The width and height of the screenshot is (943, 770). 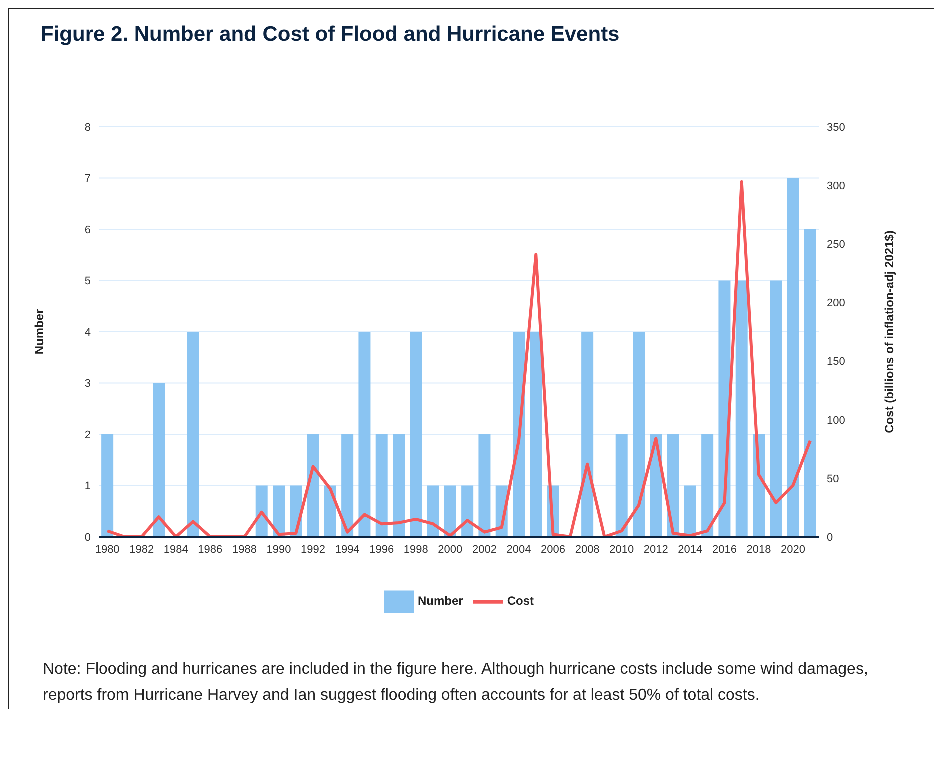 I want to click on x-tick-label: 2010, so click(x=622, y=550).